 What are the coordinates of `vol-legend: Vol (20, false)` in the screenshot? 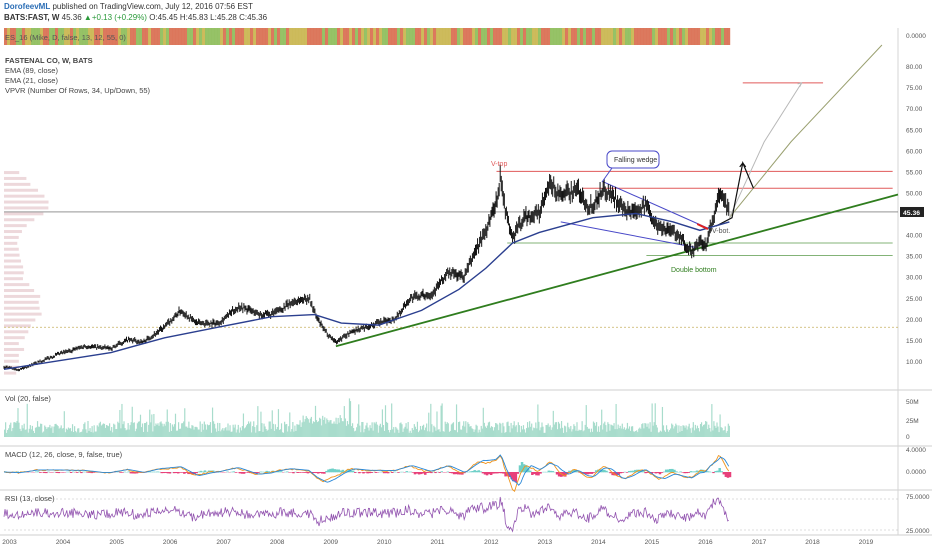 It's located at (28, 398).